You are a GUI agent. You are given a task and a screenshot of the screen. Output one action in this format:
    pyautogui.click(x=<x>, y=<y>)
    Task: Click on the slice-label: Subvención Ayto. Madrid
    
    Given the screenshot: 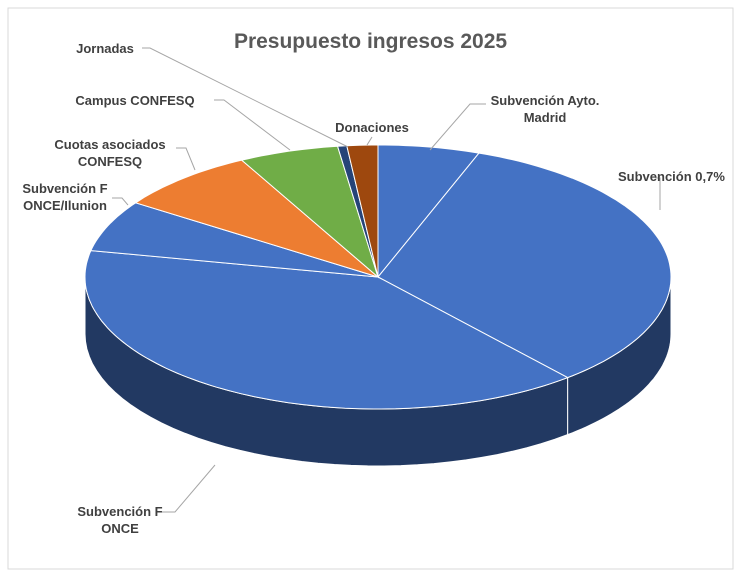 What is the action you would take?
    pyautogui.click(x=545, y=109)
    